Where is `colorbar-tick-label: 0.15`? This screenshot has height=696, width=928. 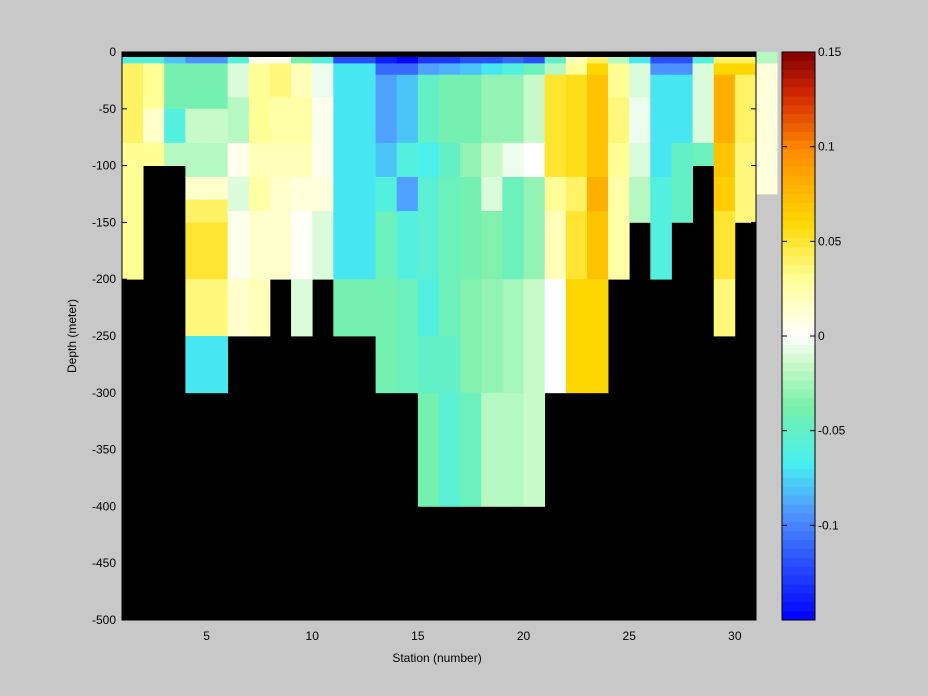 colorbar-tick-label: 0.15 is located at coordinates (830, 52).